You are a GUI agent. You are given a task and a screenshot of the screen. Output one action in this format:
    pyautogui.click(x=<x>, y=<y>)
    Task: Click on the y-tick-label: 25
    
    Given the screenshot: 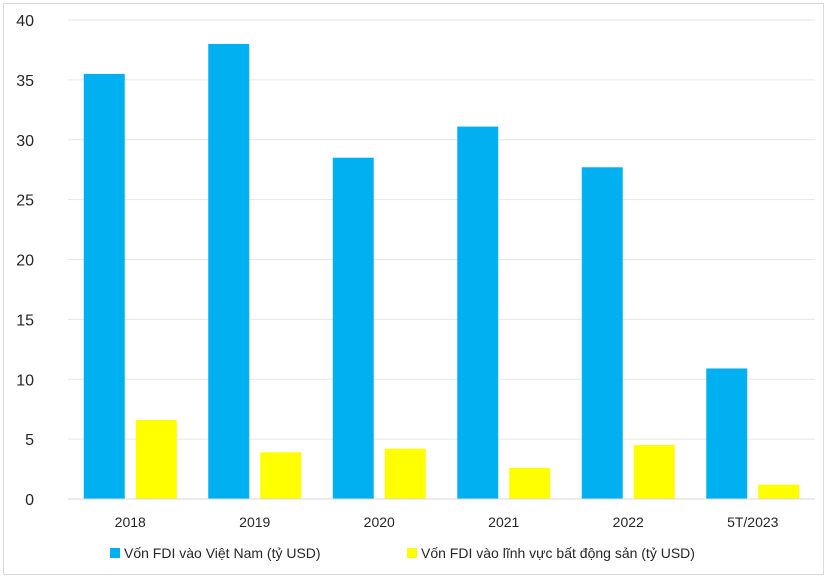 What is the action you would take?
    pyautogui.click(x=25, y=201)
    